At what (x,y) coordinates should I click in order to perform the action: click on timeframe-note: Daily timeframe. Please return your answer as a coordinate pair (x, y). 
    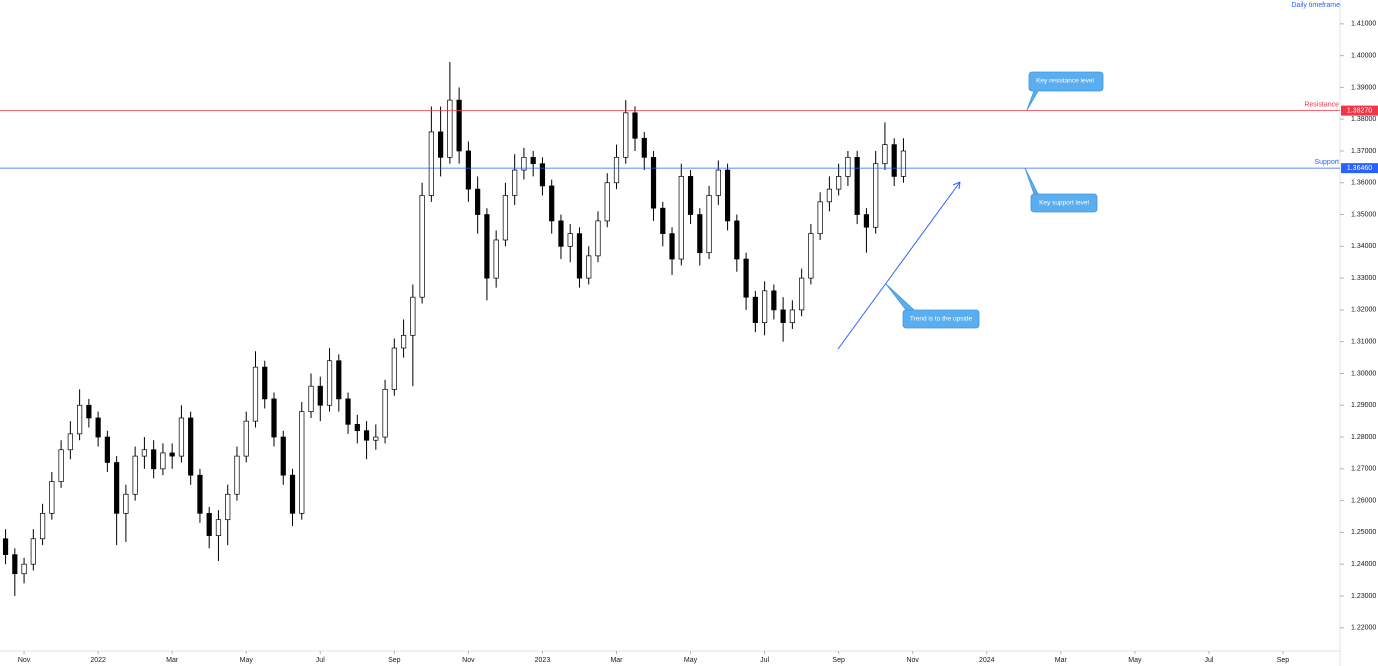
    Looking at the image, I should click on (1315, 5).